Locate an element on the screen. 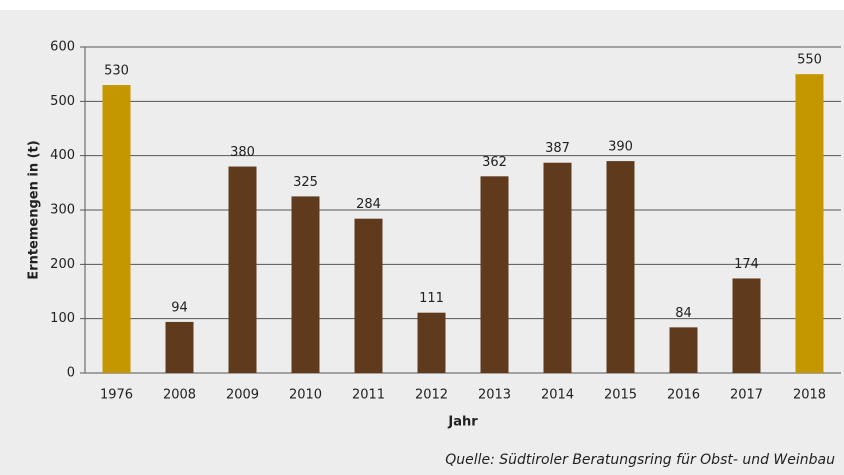 The height and width of the screenshot is (475, 844). data-label: 325 is located at coordinates (305, 182).